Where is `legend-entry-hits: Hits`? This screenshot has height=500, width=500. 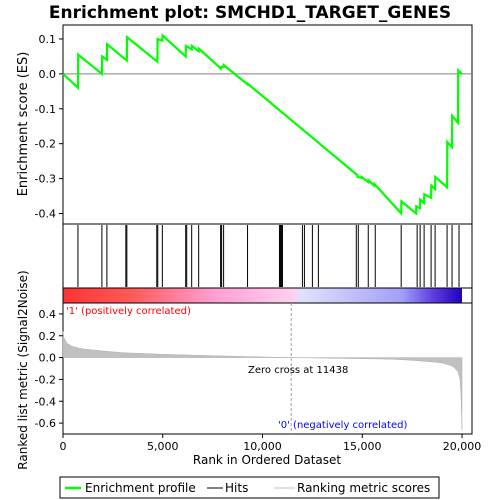
legend-entry-hits: Hits is located at coordinates (227, 488).